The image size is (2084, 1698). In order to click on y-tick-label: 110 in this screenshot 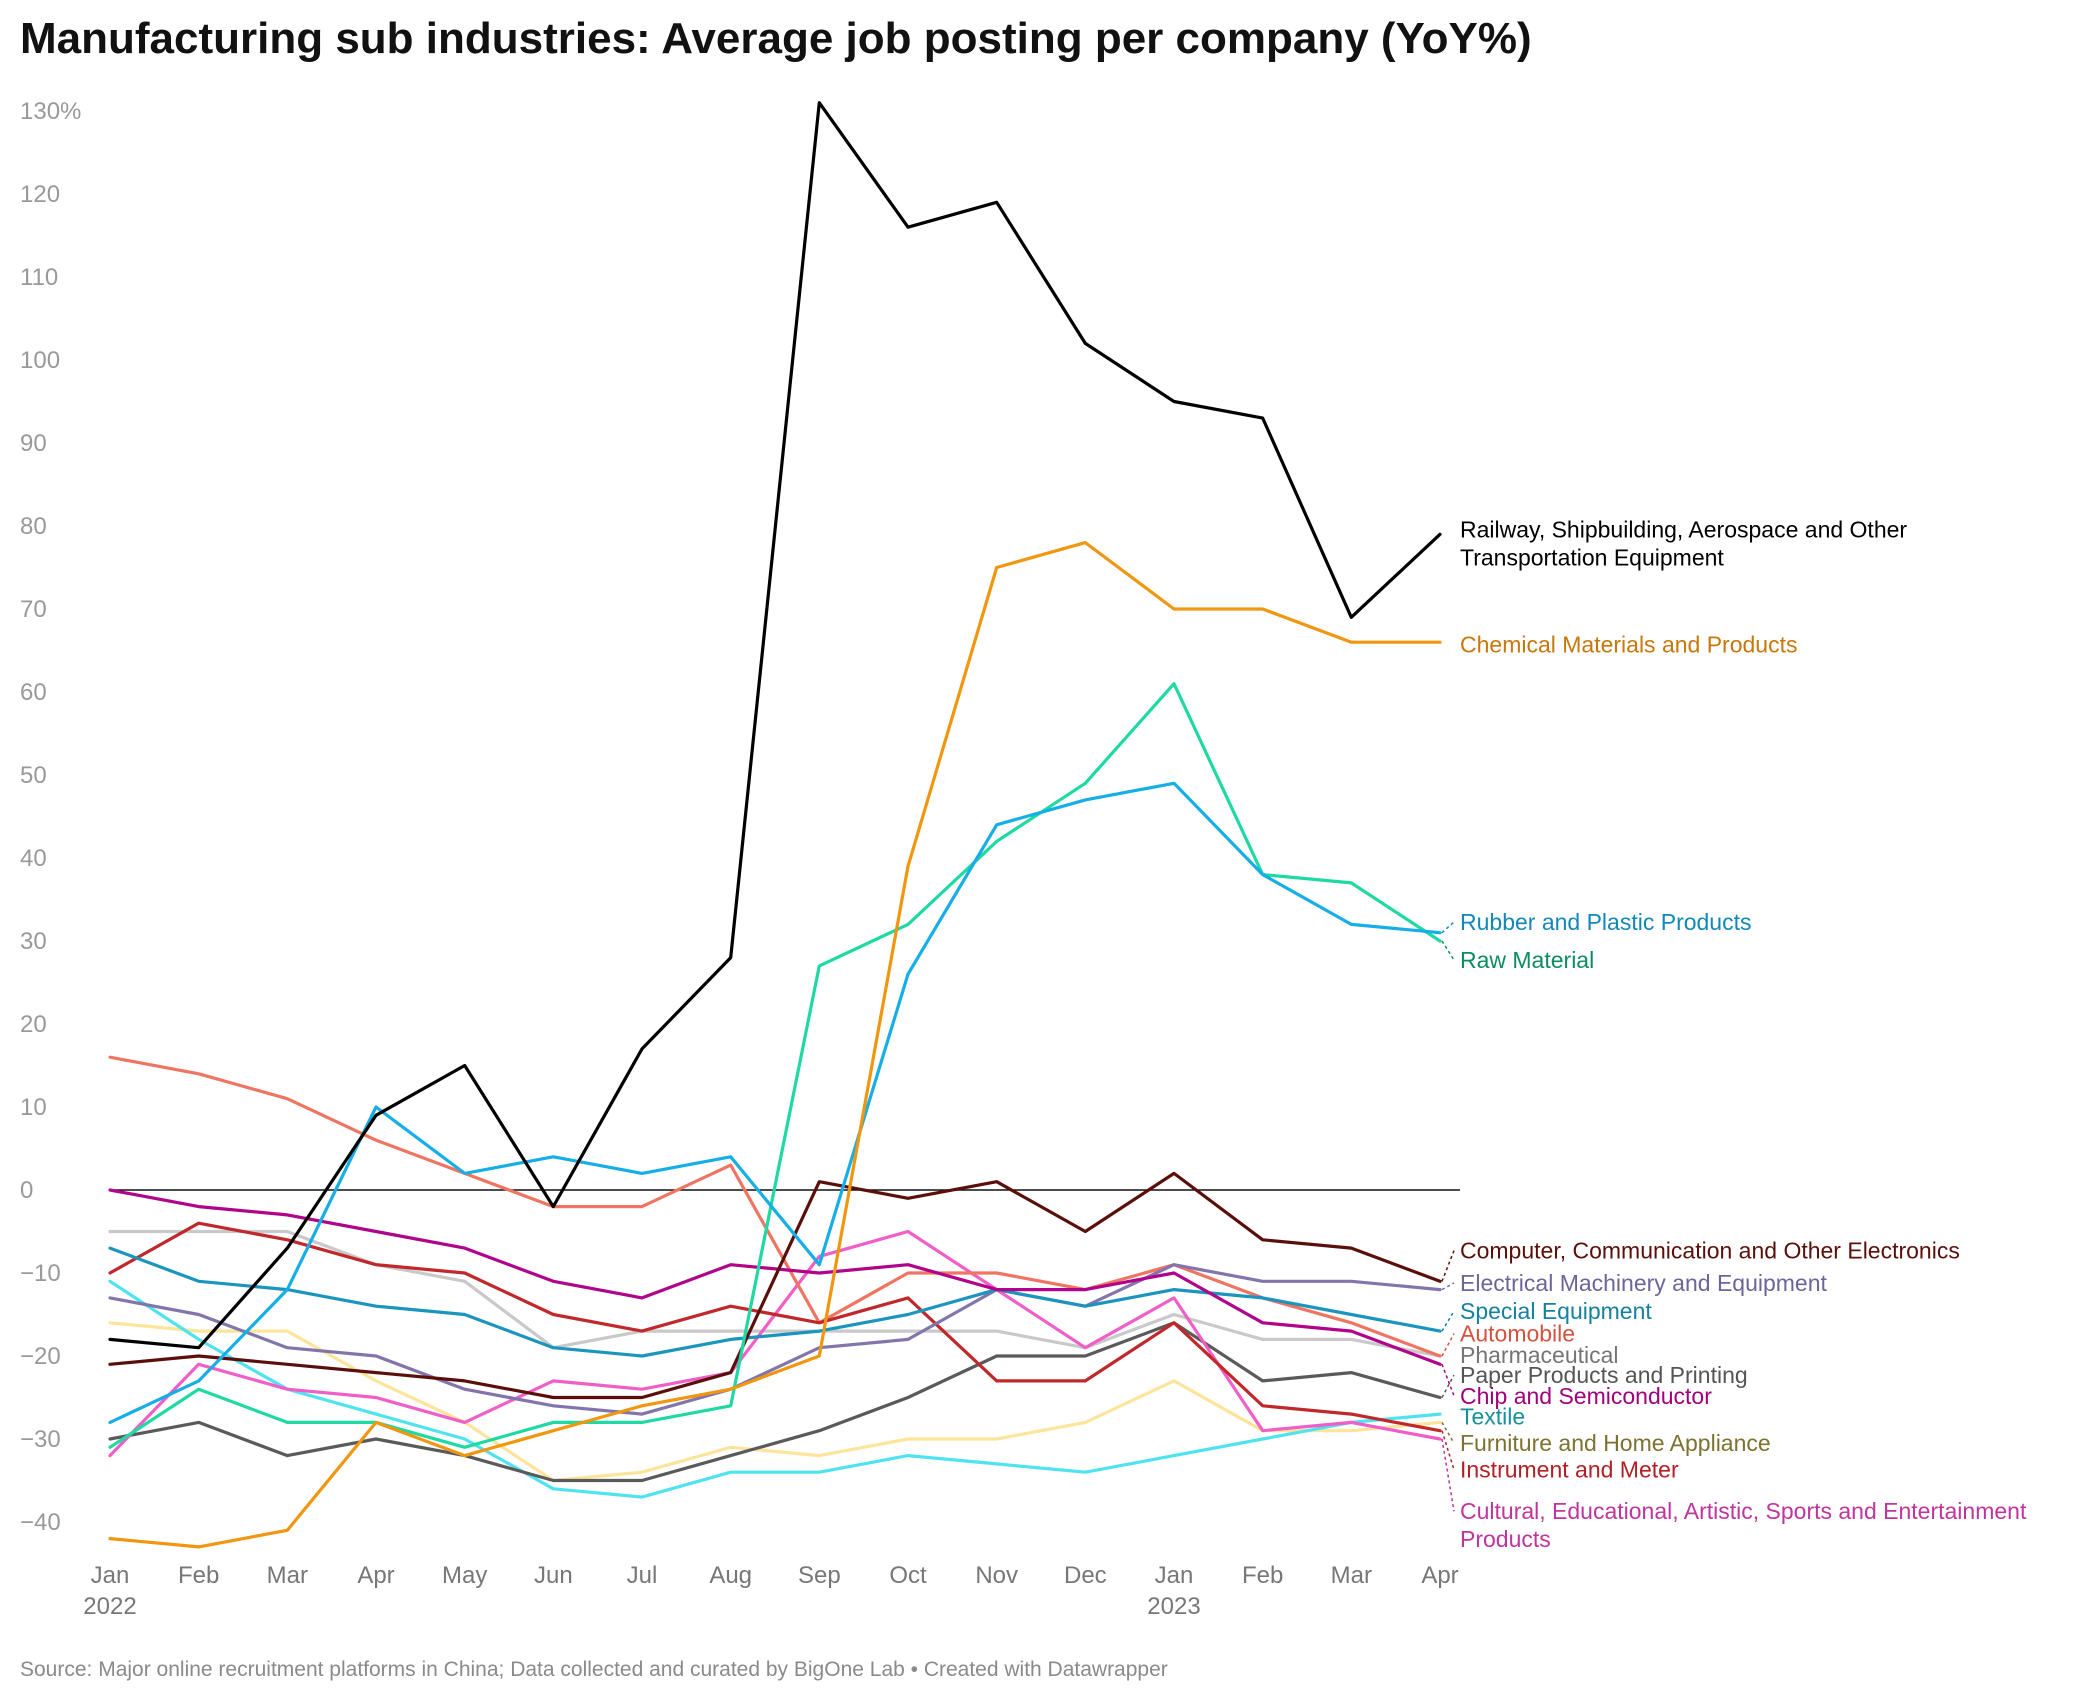, I will do `click(39, 277)`.